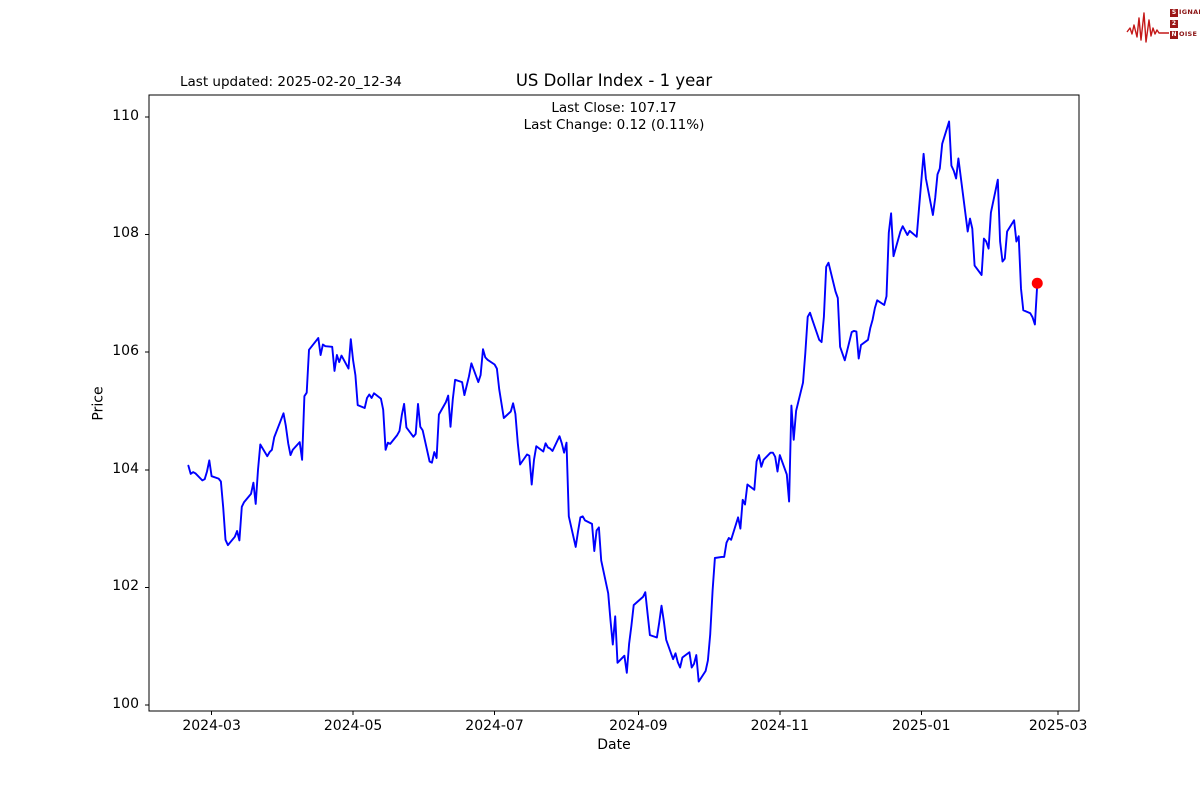  Describe the element at coordinates (353, 726) in the screenshot. I see `x-tick-label: 2024-05` at that location.